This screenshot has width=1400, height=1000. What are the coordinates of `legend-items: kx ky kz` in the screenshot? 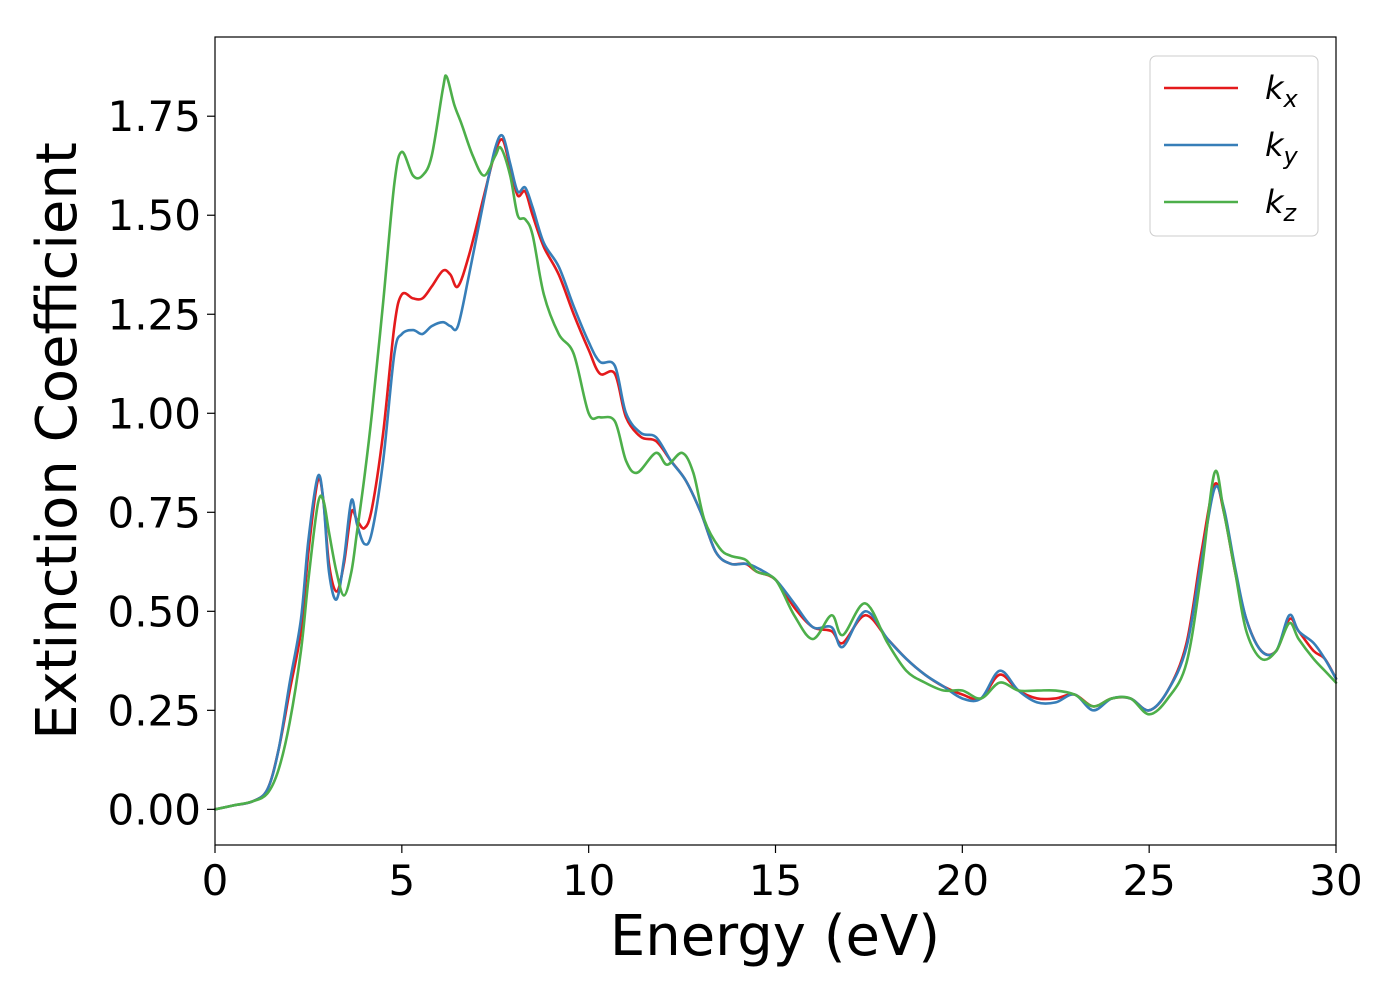 It's located at (1231, 148).